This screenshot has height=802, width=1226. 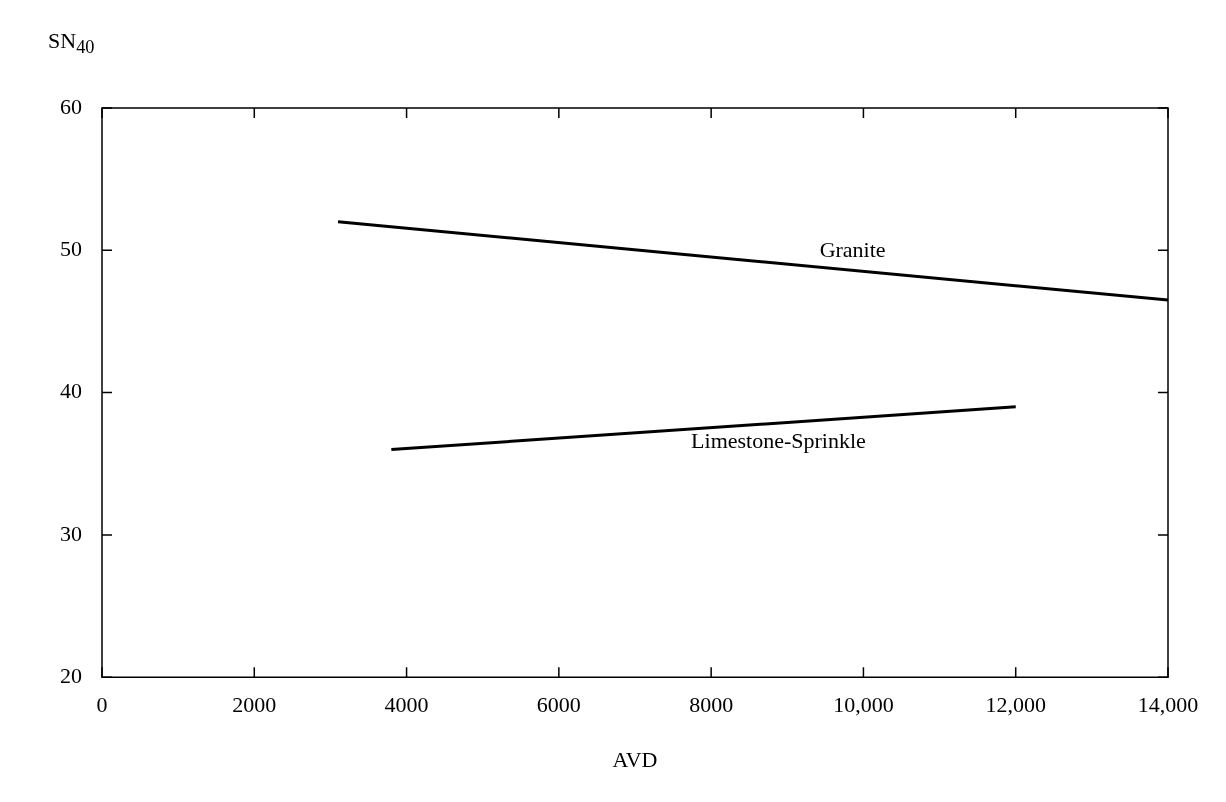 What do you see at coordinates (71, 391) in the screenshot?
I see `y-tick-label: 40` at bounding box center [71, 391].